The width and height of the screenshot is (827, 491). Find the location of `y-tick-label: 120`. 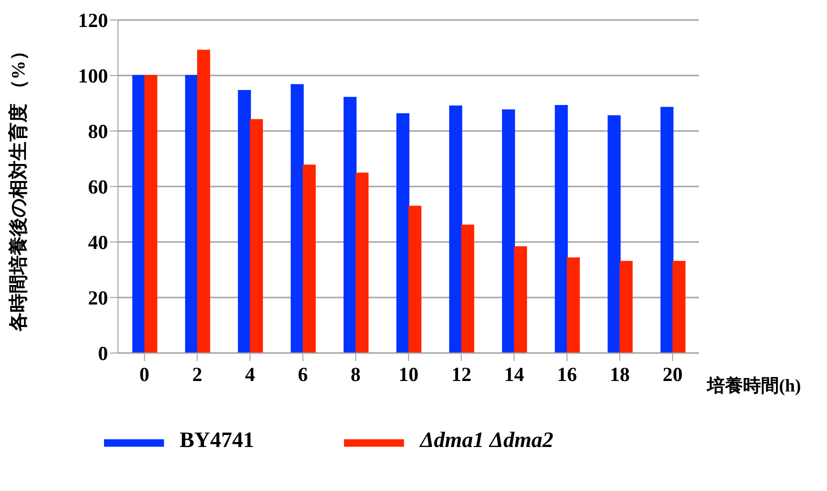

y-tick-label: 120 is located at coordinates (93, 21).